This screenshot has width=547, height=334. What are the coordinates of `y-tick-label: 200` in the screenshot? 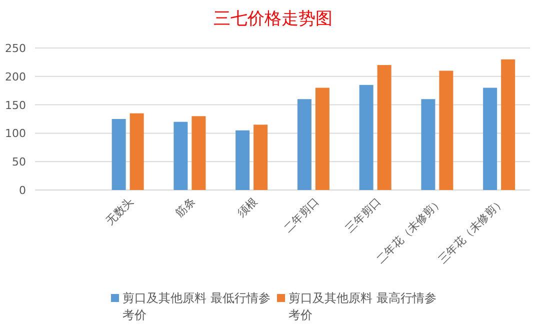 It's located at (15, 77).